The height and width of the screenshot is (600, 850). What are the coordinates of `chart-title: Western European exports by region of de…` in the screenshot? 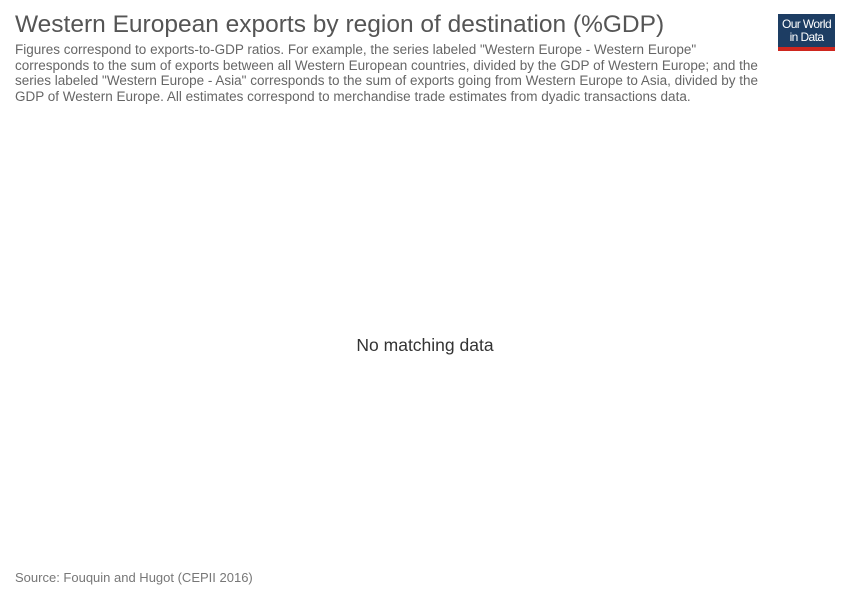 It's located at (340, 24).